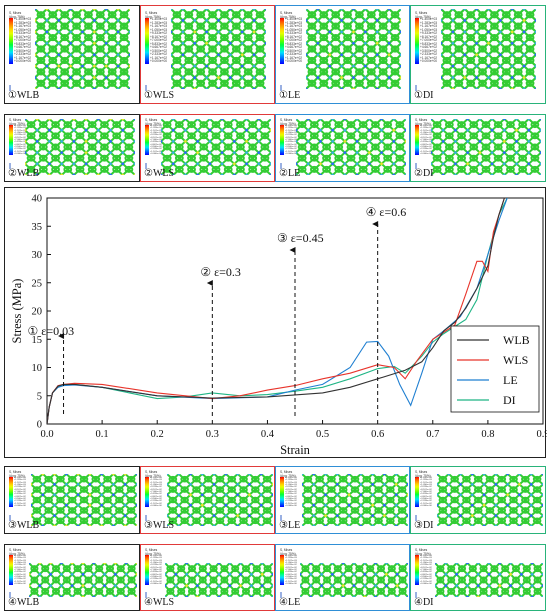 The height and width of the screenshot is (616, 550). I want to click on y-tick-label: 30, so click(37, 255).